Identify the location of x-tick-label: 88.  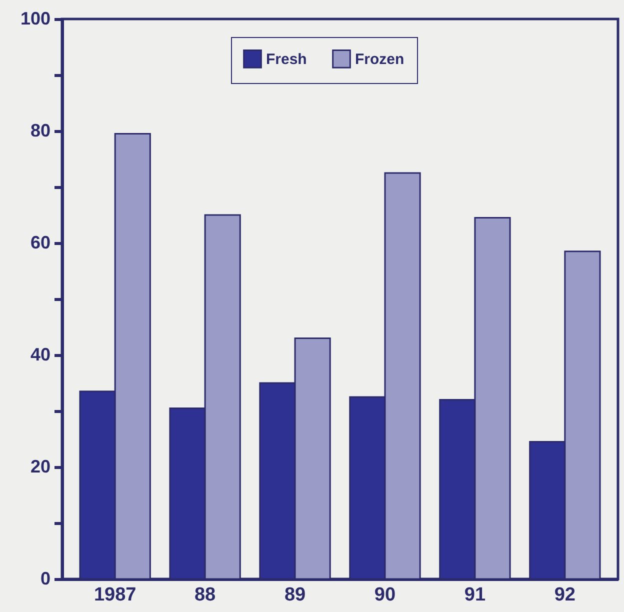
(205, 595).